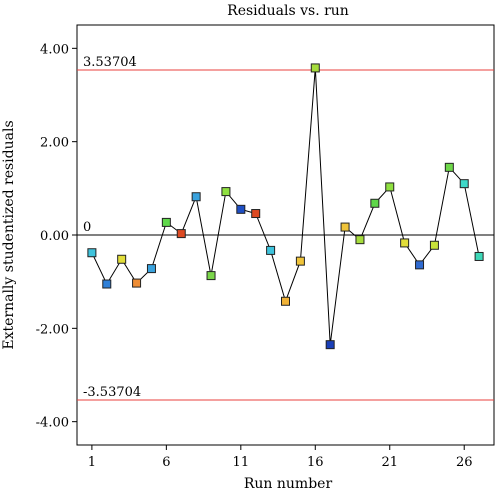 The height and width of the screenshot is (497, 500). Describe the element at coordinates (288, 484) in the screenshot. I see `x-axis-title: Run number` at that location.